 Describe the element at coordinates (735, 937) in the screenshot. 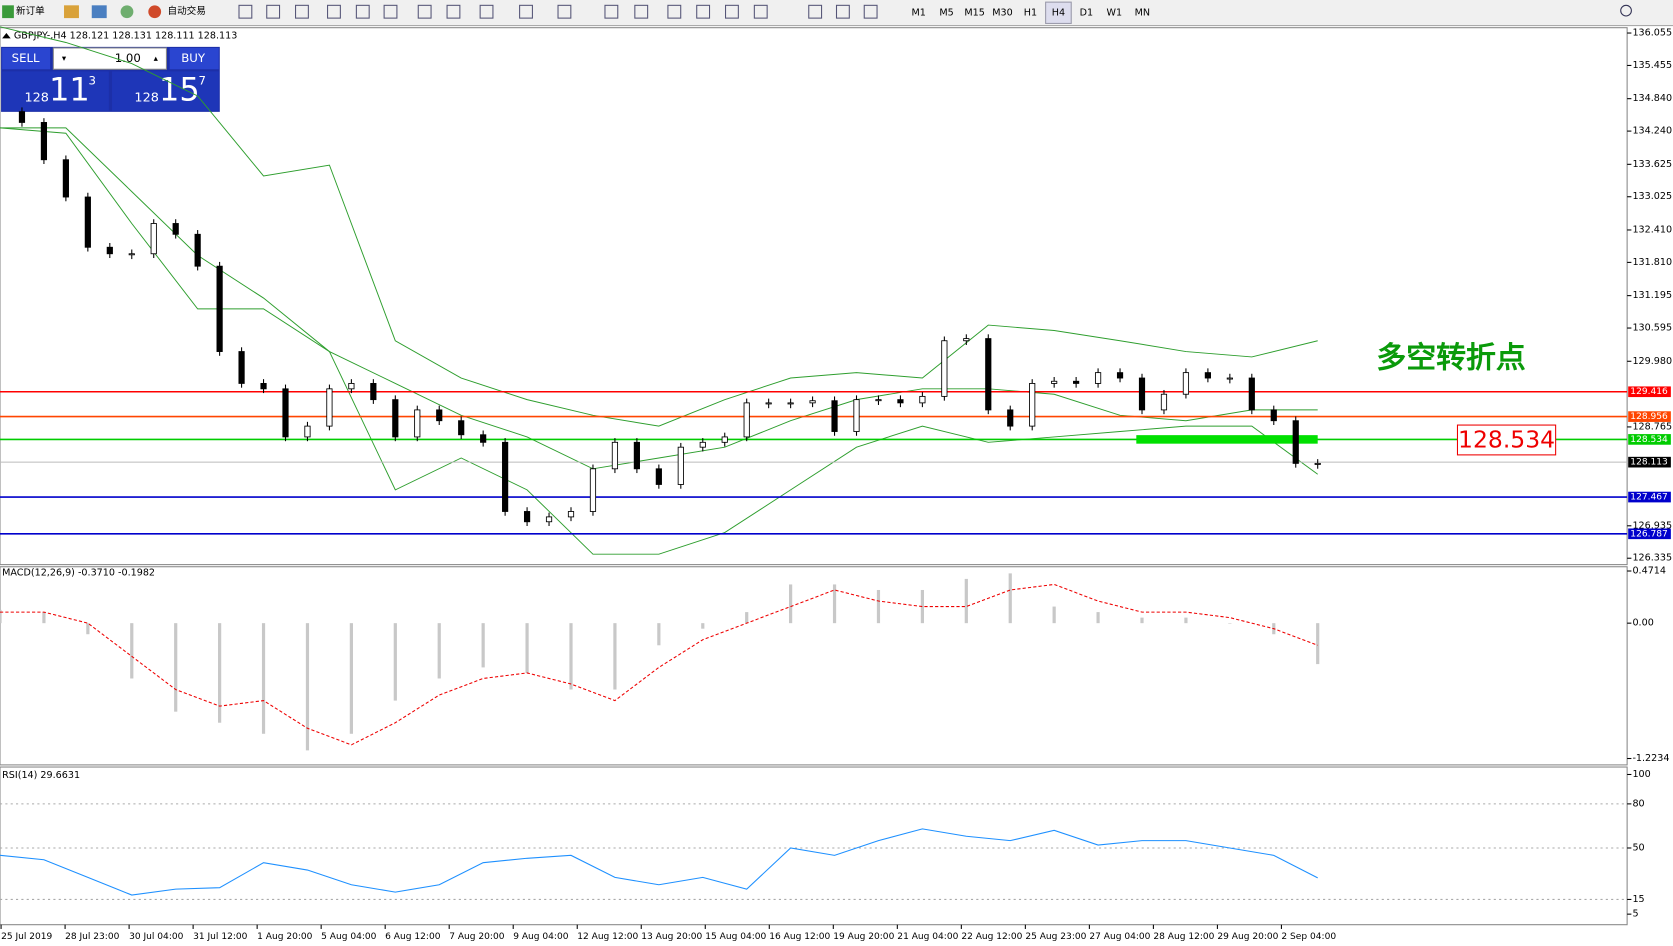

I see `x-tick-label: 15 Aug 04:00` at that location.